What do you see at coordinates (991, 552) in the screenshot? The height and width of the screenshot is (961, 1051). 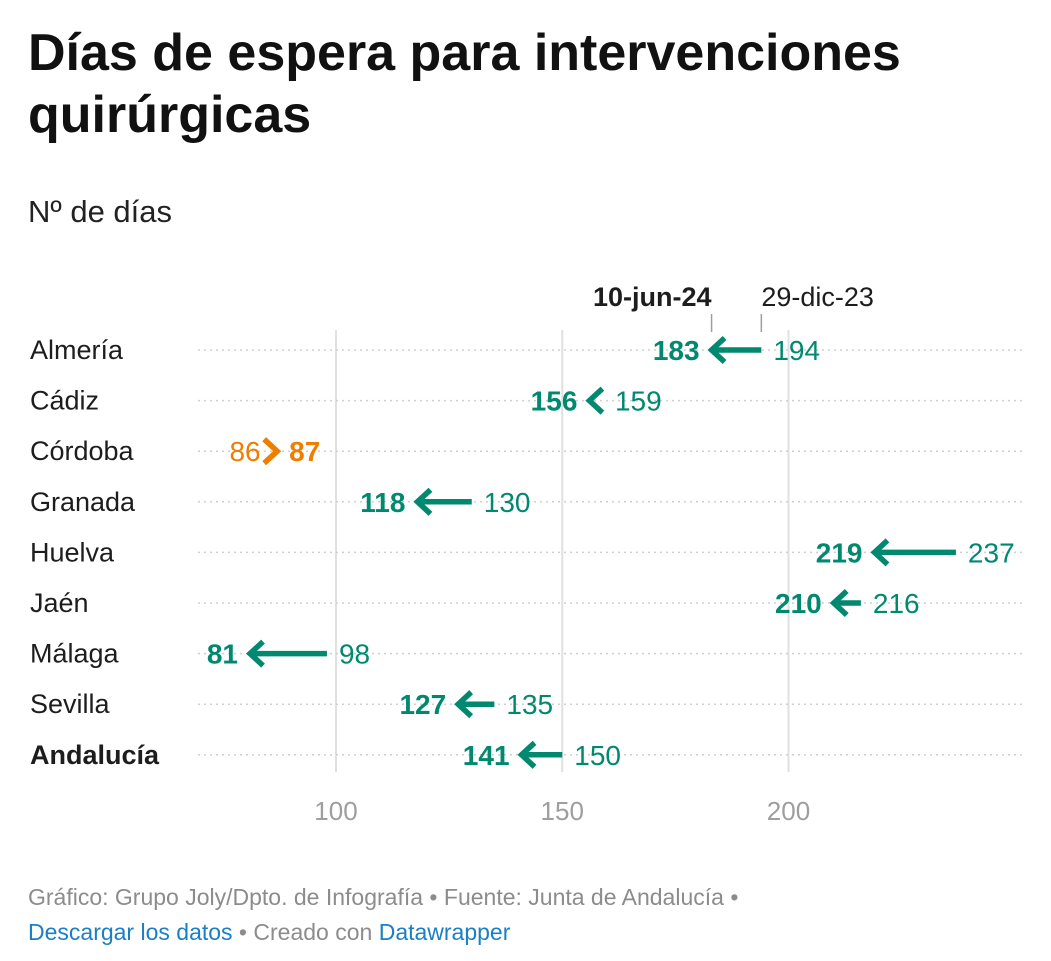 I see `value-label-previous: 237` at bounding box center [991, 552].